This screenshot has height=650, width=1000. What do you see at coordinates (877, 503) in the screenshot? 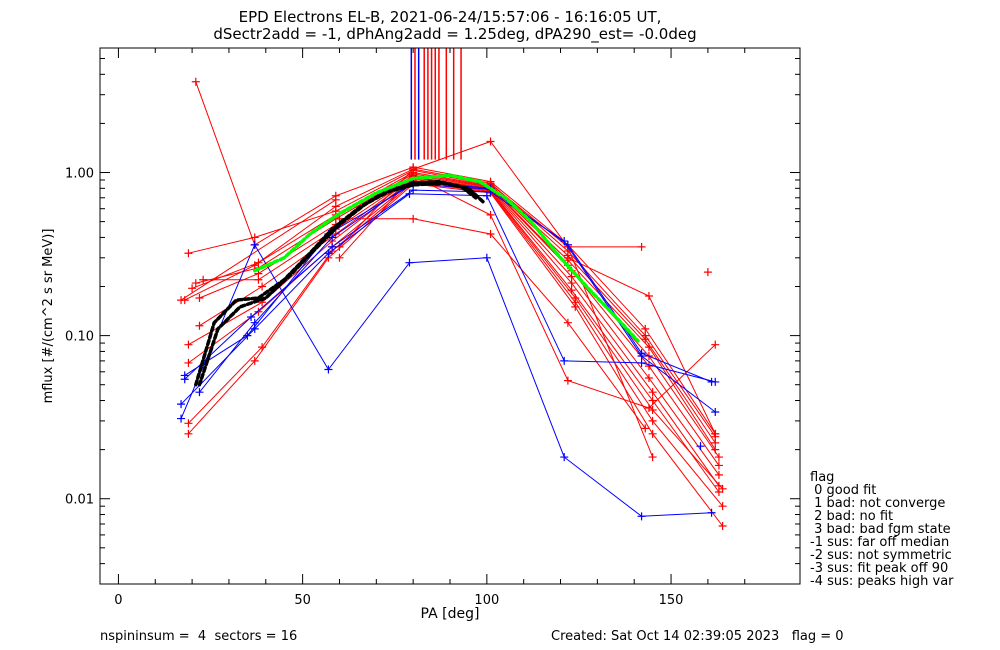
I see `legend-item: 1 bad: not converge` at bounding box center [877, 503].